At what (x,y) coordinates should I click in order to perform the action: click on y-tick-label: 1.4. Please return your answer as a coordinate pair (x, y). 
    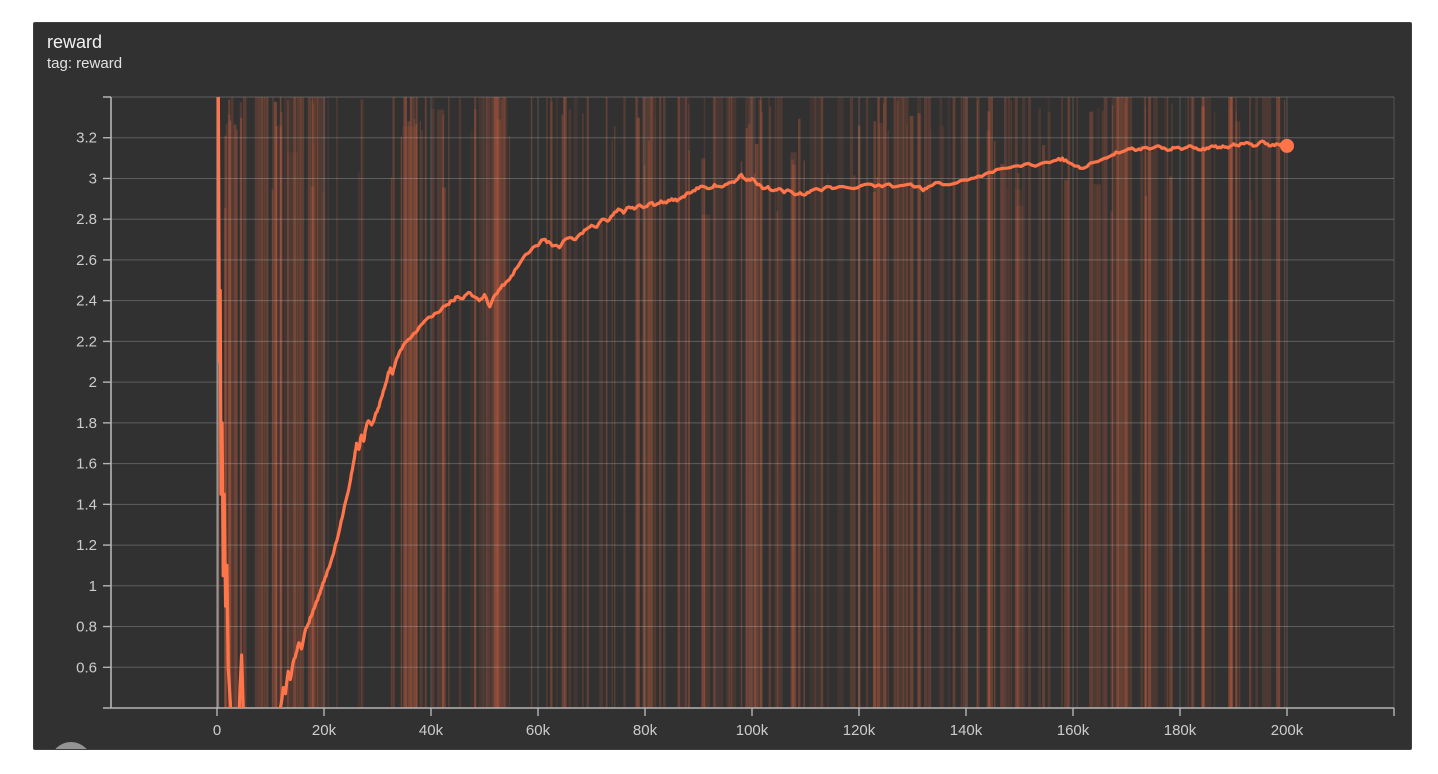
    Looking at the image, I should click on (86, 504).